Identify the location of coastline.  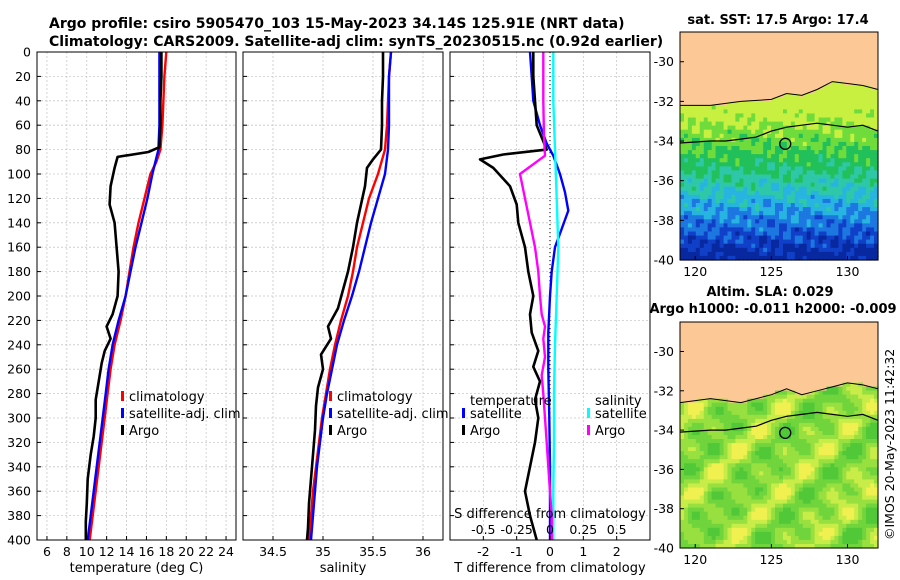
(779, 93).